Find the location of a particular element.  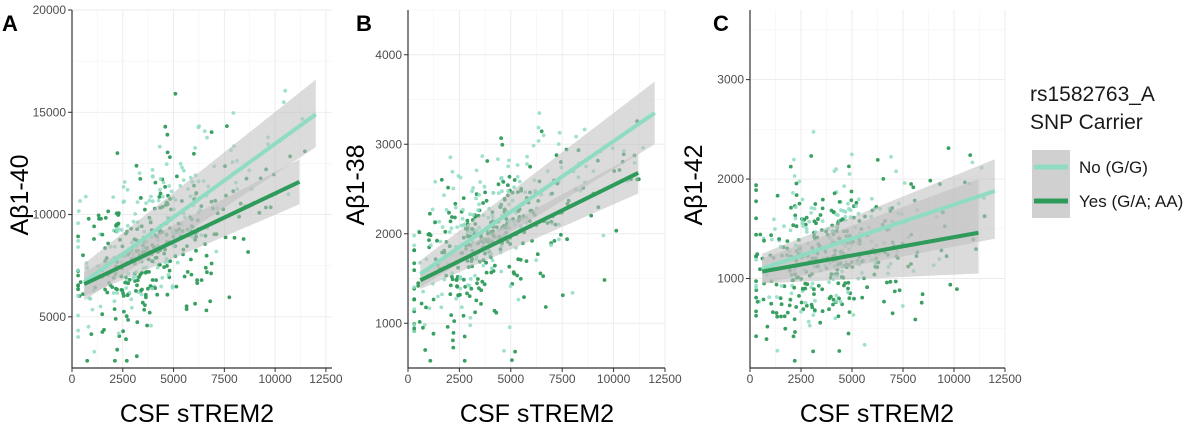

fit-line-yes is located at coordinates (192, 233).